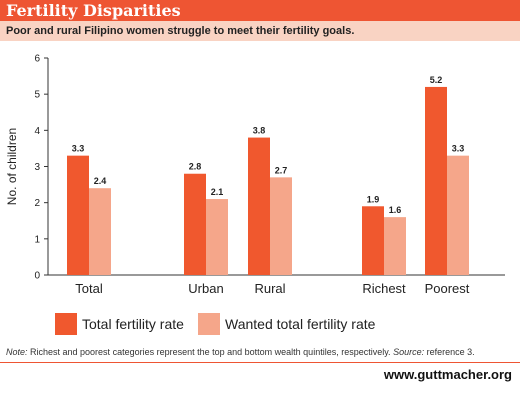 The width and height of the screenshot is (520, 406). Describe the element at coordinates (281, 226) in the screenshot. I see `bar-rural-wanted` at that location.